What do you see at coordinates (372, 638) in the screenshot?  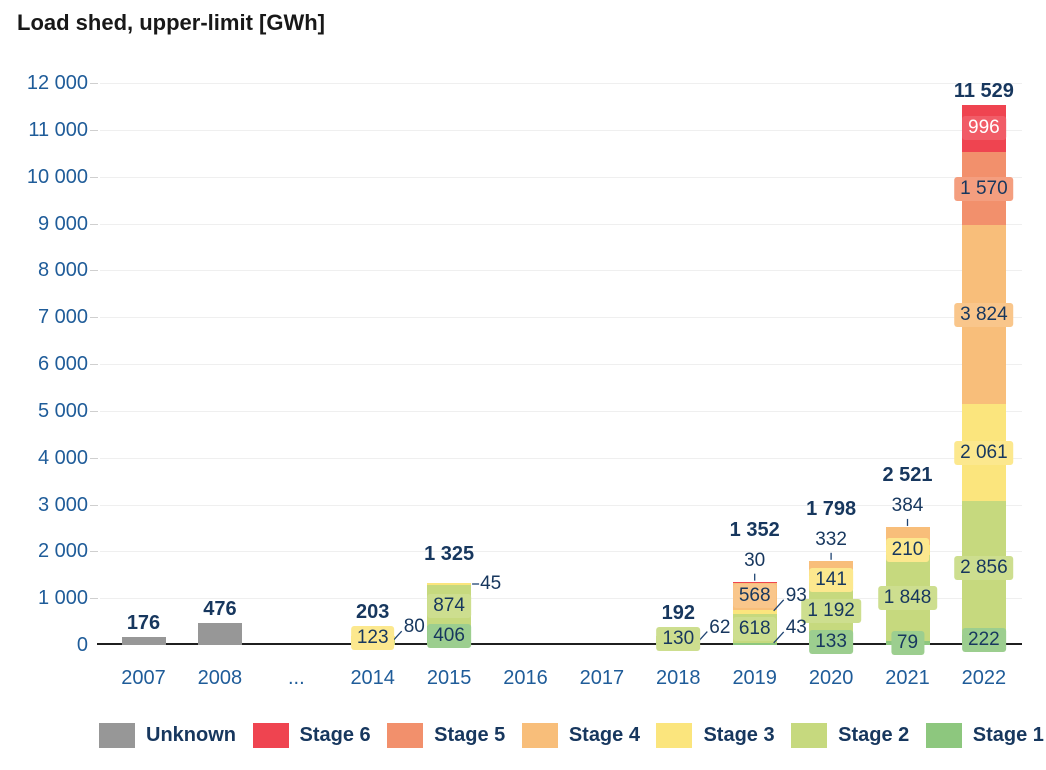 I see `segment-label-2014-stage-3: 123` at bounding box center [372, 638].